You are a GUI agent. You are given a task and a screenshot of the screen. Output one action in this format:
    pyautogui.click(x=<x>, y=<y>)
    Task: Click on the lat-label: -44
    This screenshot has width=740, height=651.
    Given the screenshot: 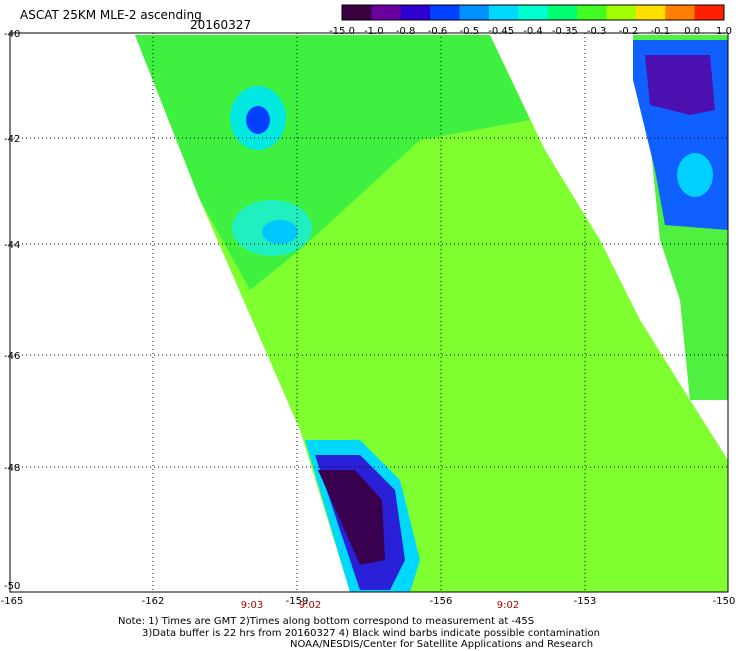 What is the action you would take?
    pyautogui.click(x=12, y=245)
    